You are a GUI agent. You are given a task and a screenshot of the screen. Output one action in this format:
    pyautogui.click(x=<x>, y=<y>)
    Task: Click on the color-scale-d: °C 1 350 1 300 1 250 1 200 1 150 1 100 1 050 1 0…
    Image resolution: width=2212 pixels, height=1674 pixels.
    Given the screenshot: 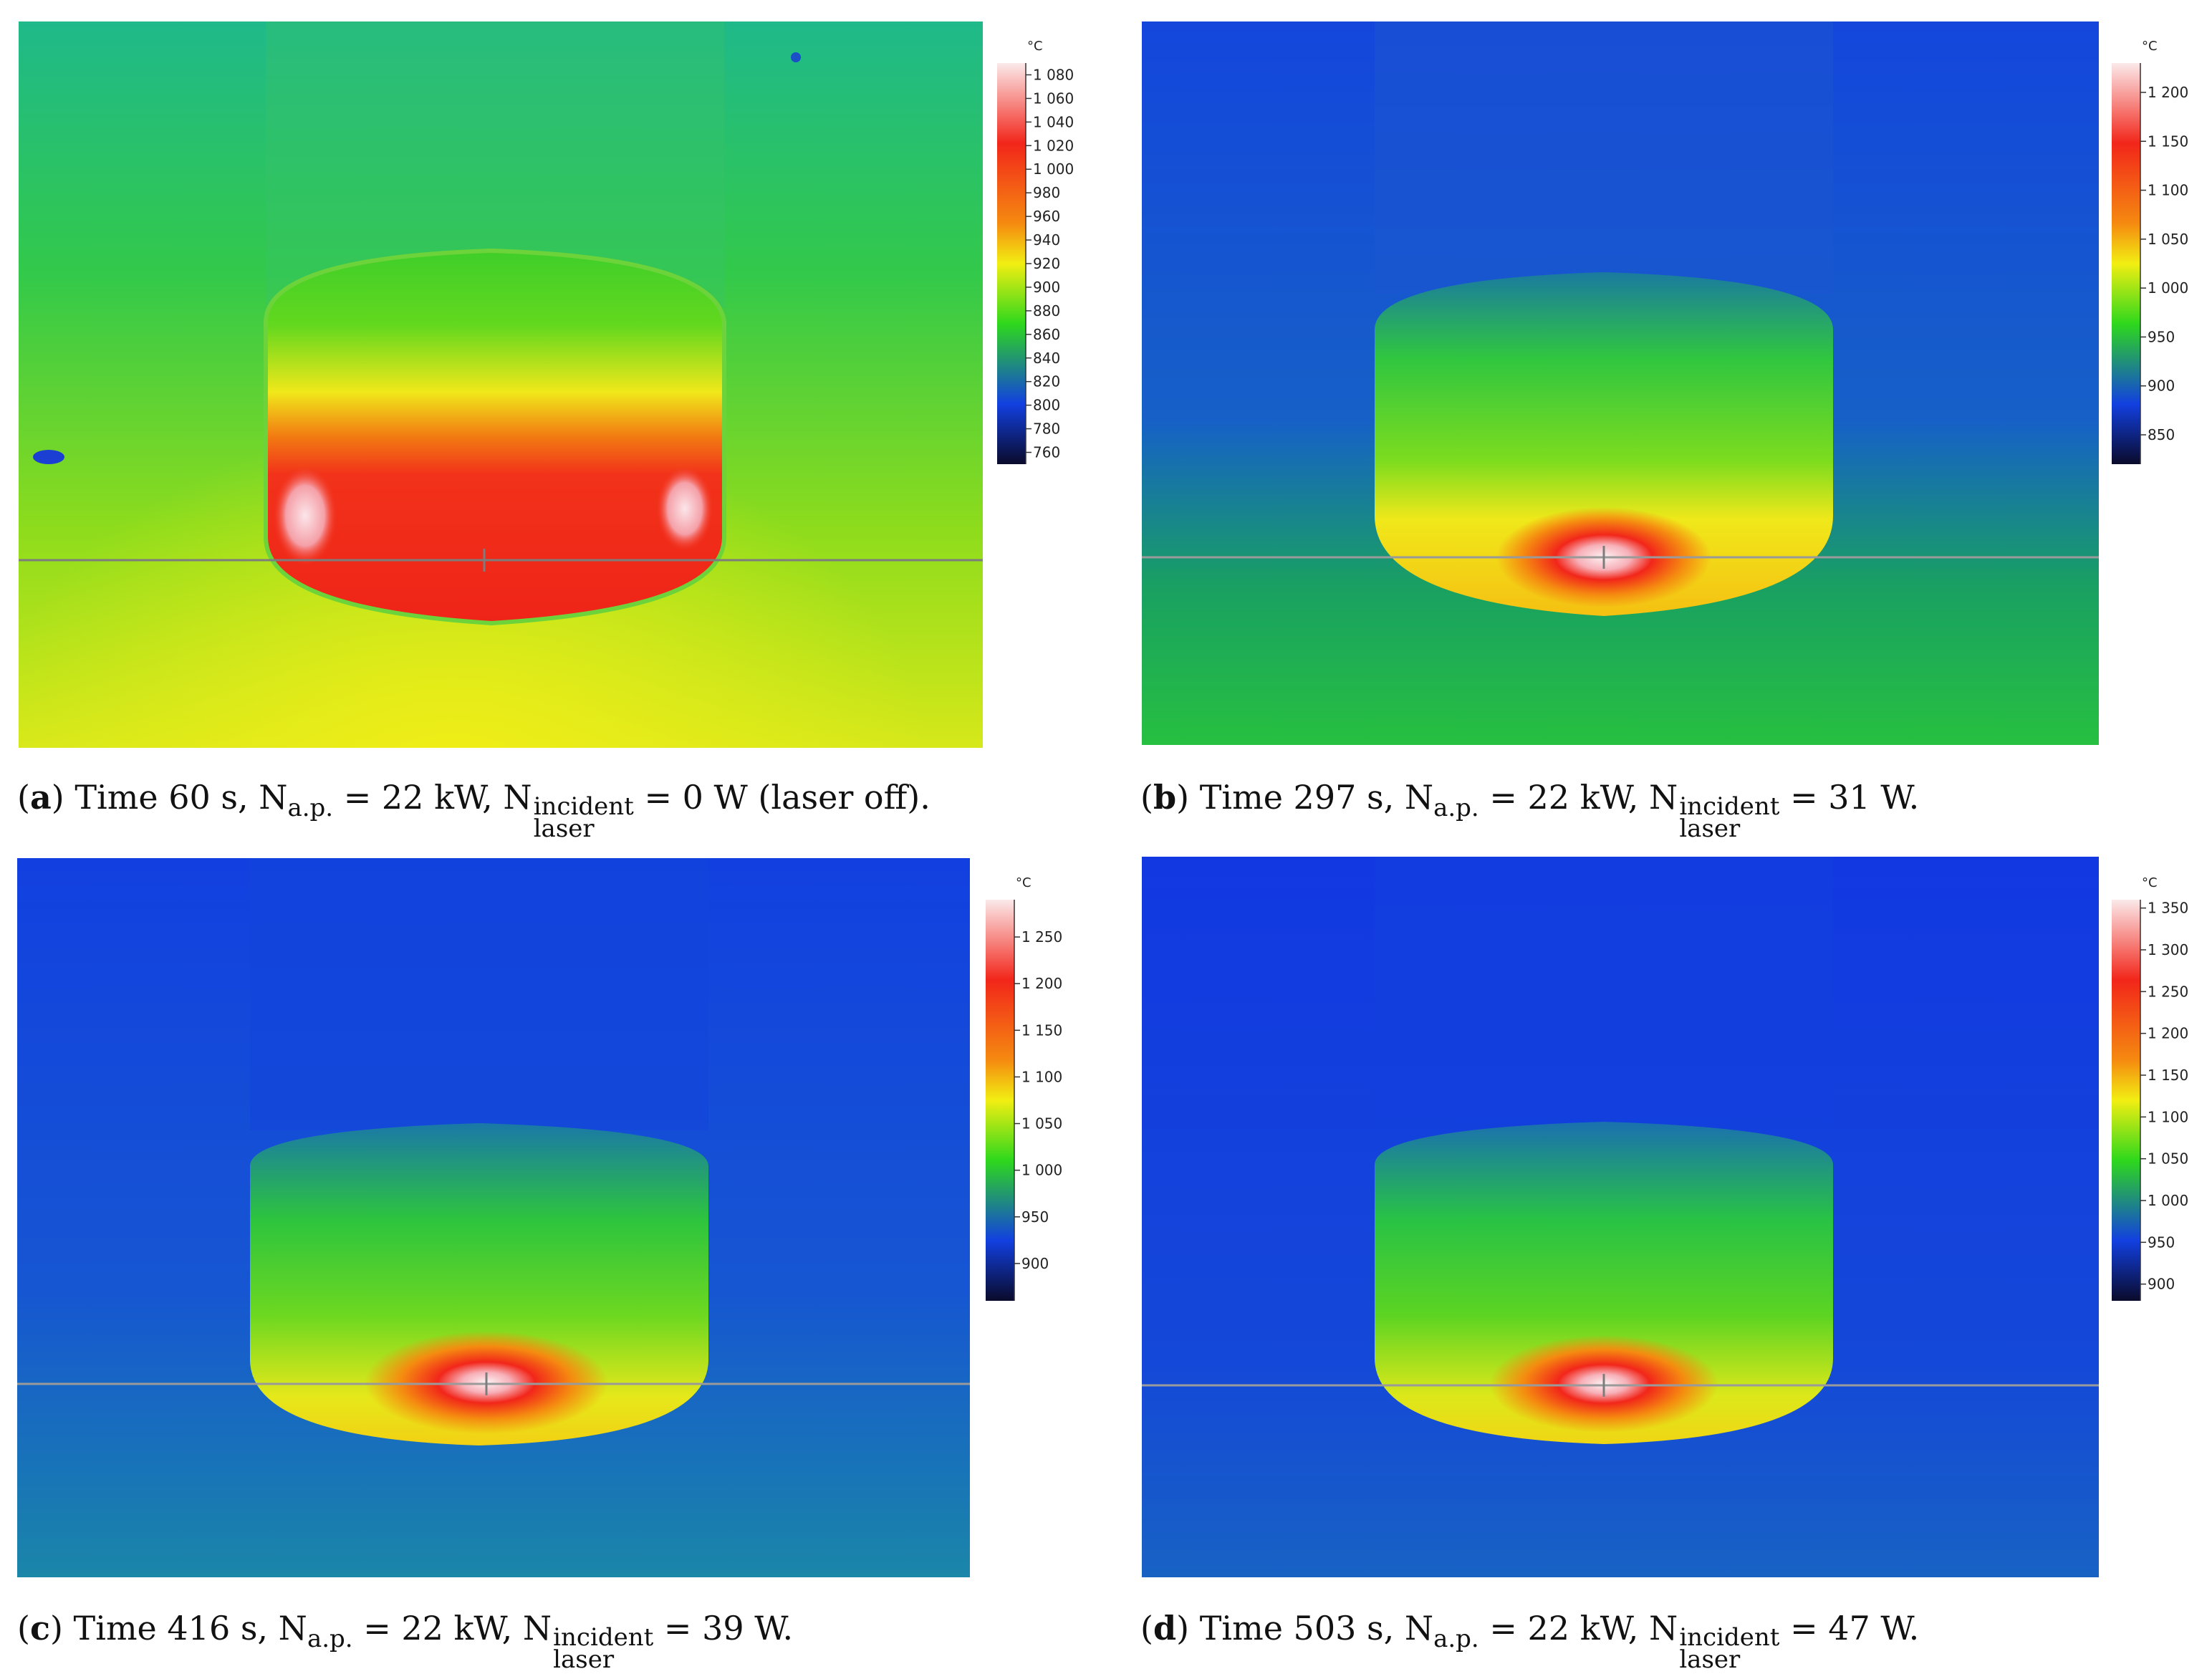 What is the action you would take?
    pyautogui.click(x=2162, y=1100)
    